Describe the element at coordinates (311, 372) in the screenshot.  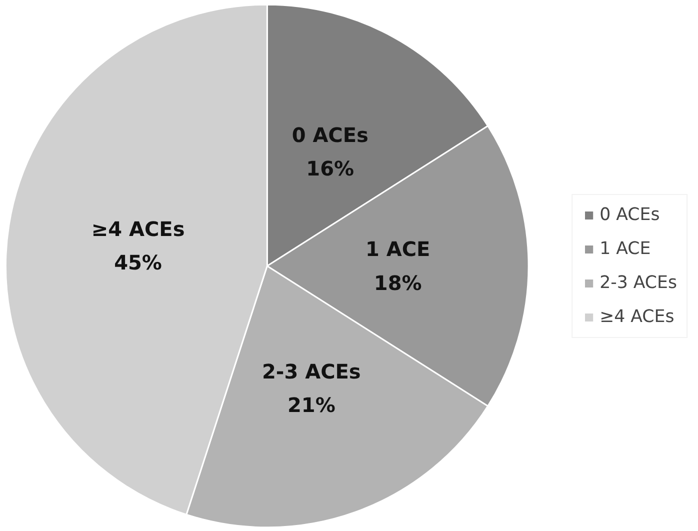
I see `slice-label: 2-3 ACEs` at that location.